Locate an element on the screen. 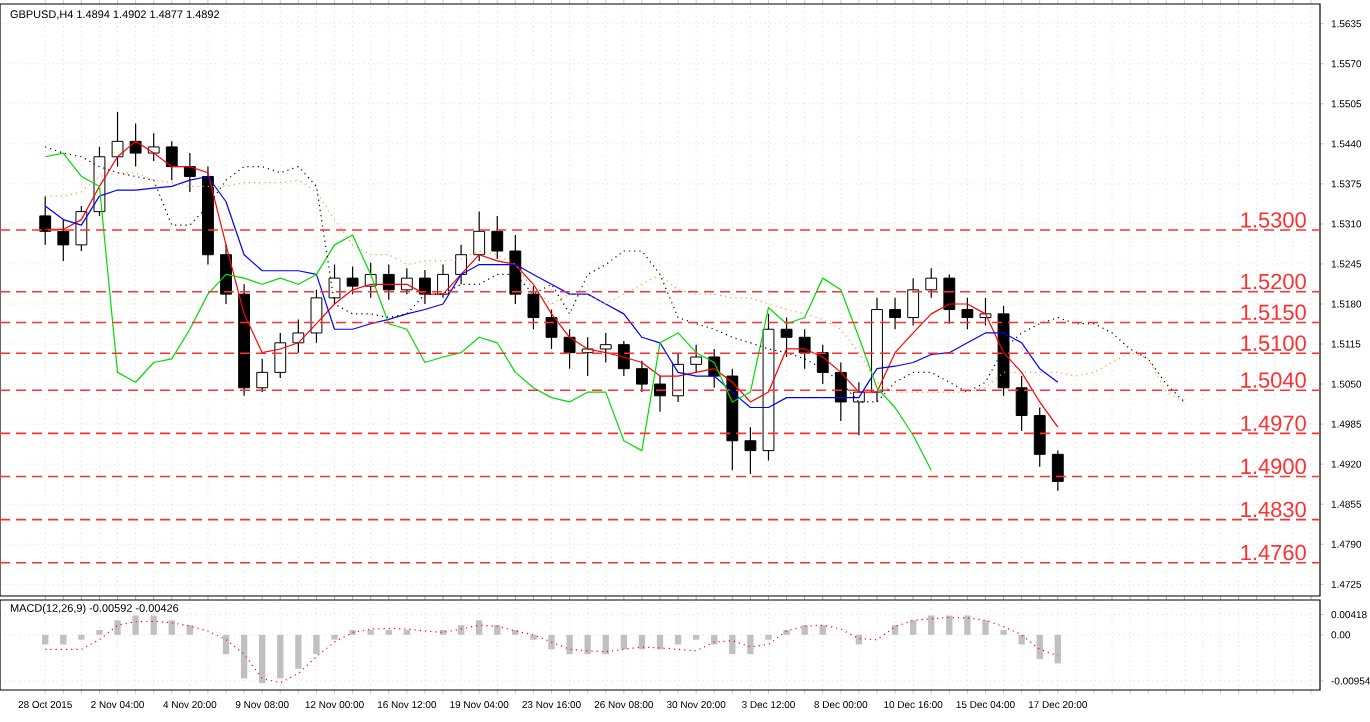 This screenshot has height=722, width=1370. ref-line-label: 1.4830 is located at coordinates (1273, 509).